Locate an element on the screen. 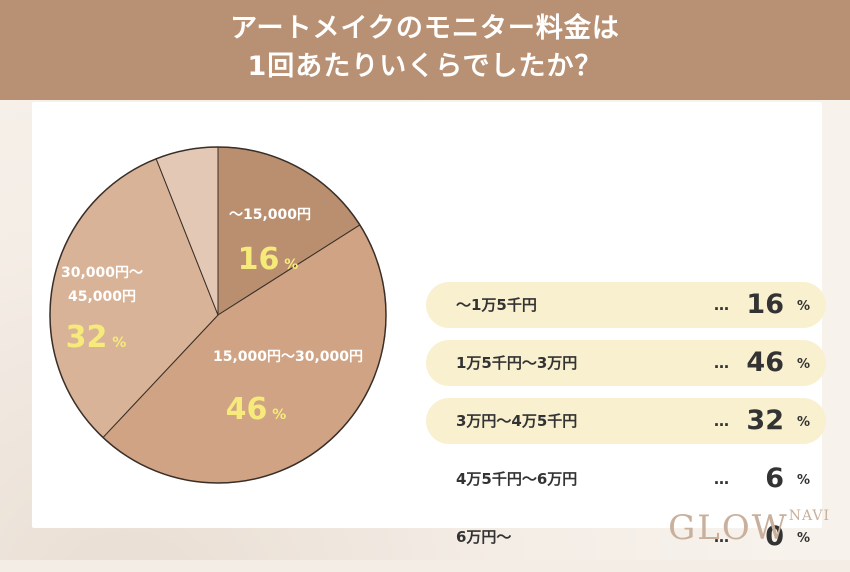  legend-label: 4万5千円〜6万円 is located at coordinates (517, 479).